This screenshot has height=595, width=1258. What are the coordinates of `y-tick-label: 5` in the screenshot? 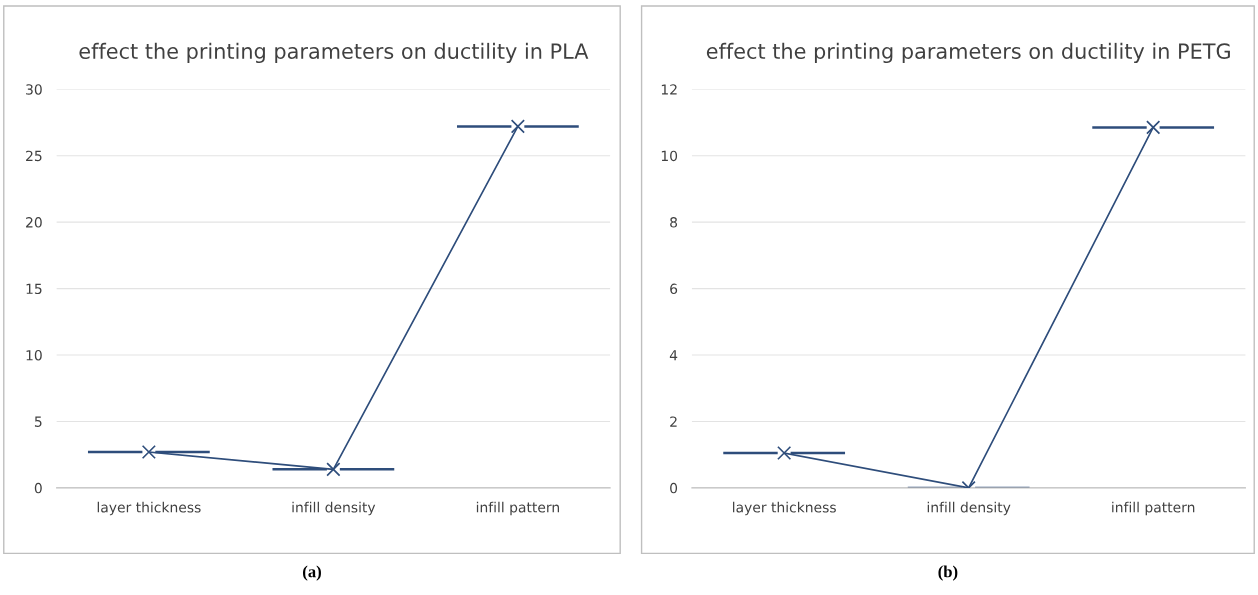 It's located at (38, 421).